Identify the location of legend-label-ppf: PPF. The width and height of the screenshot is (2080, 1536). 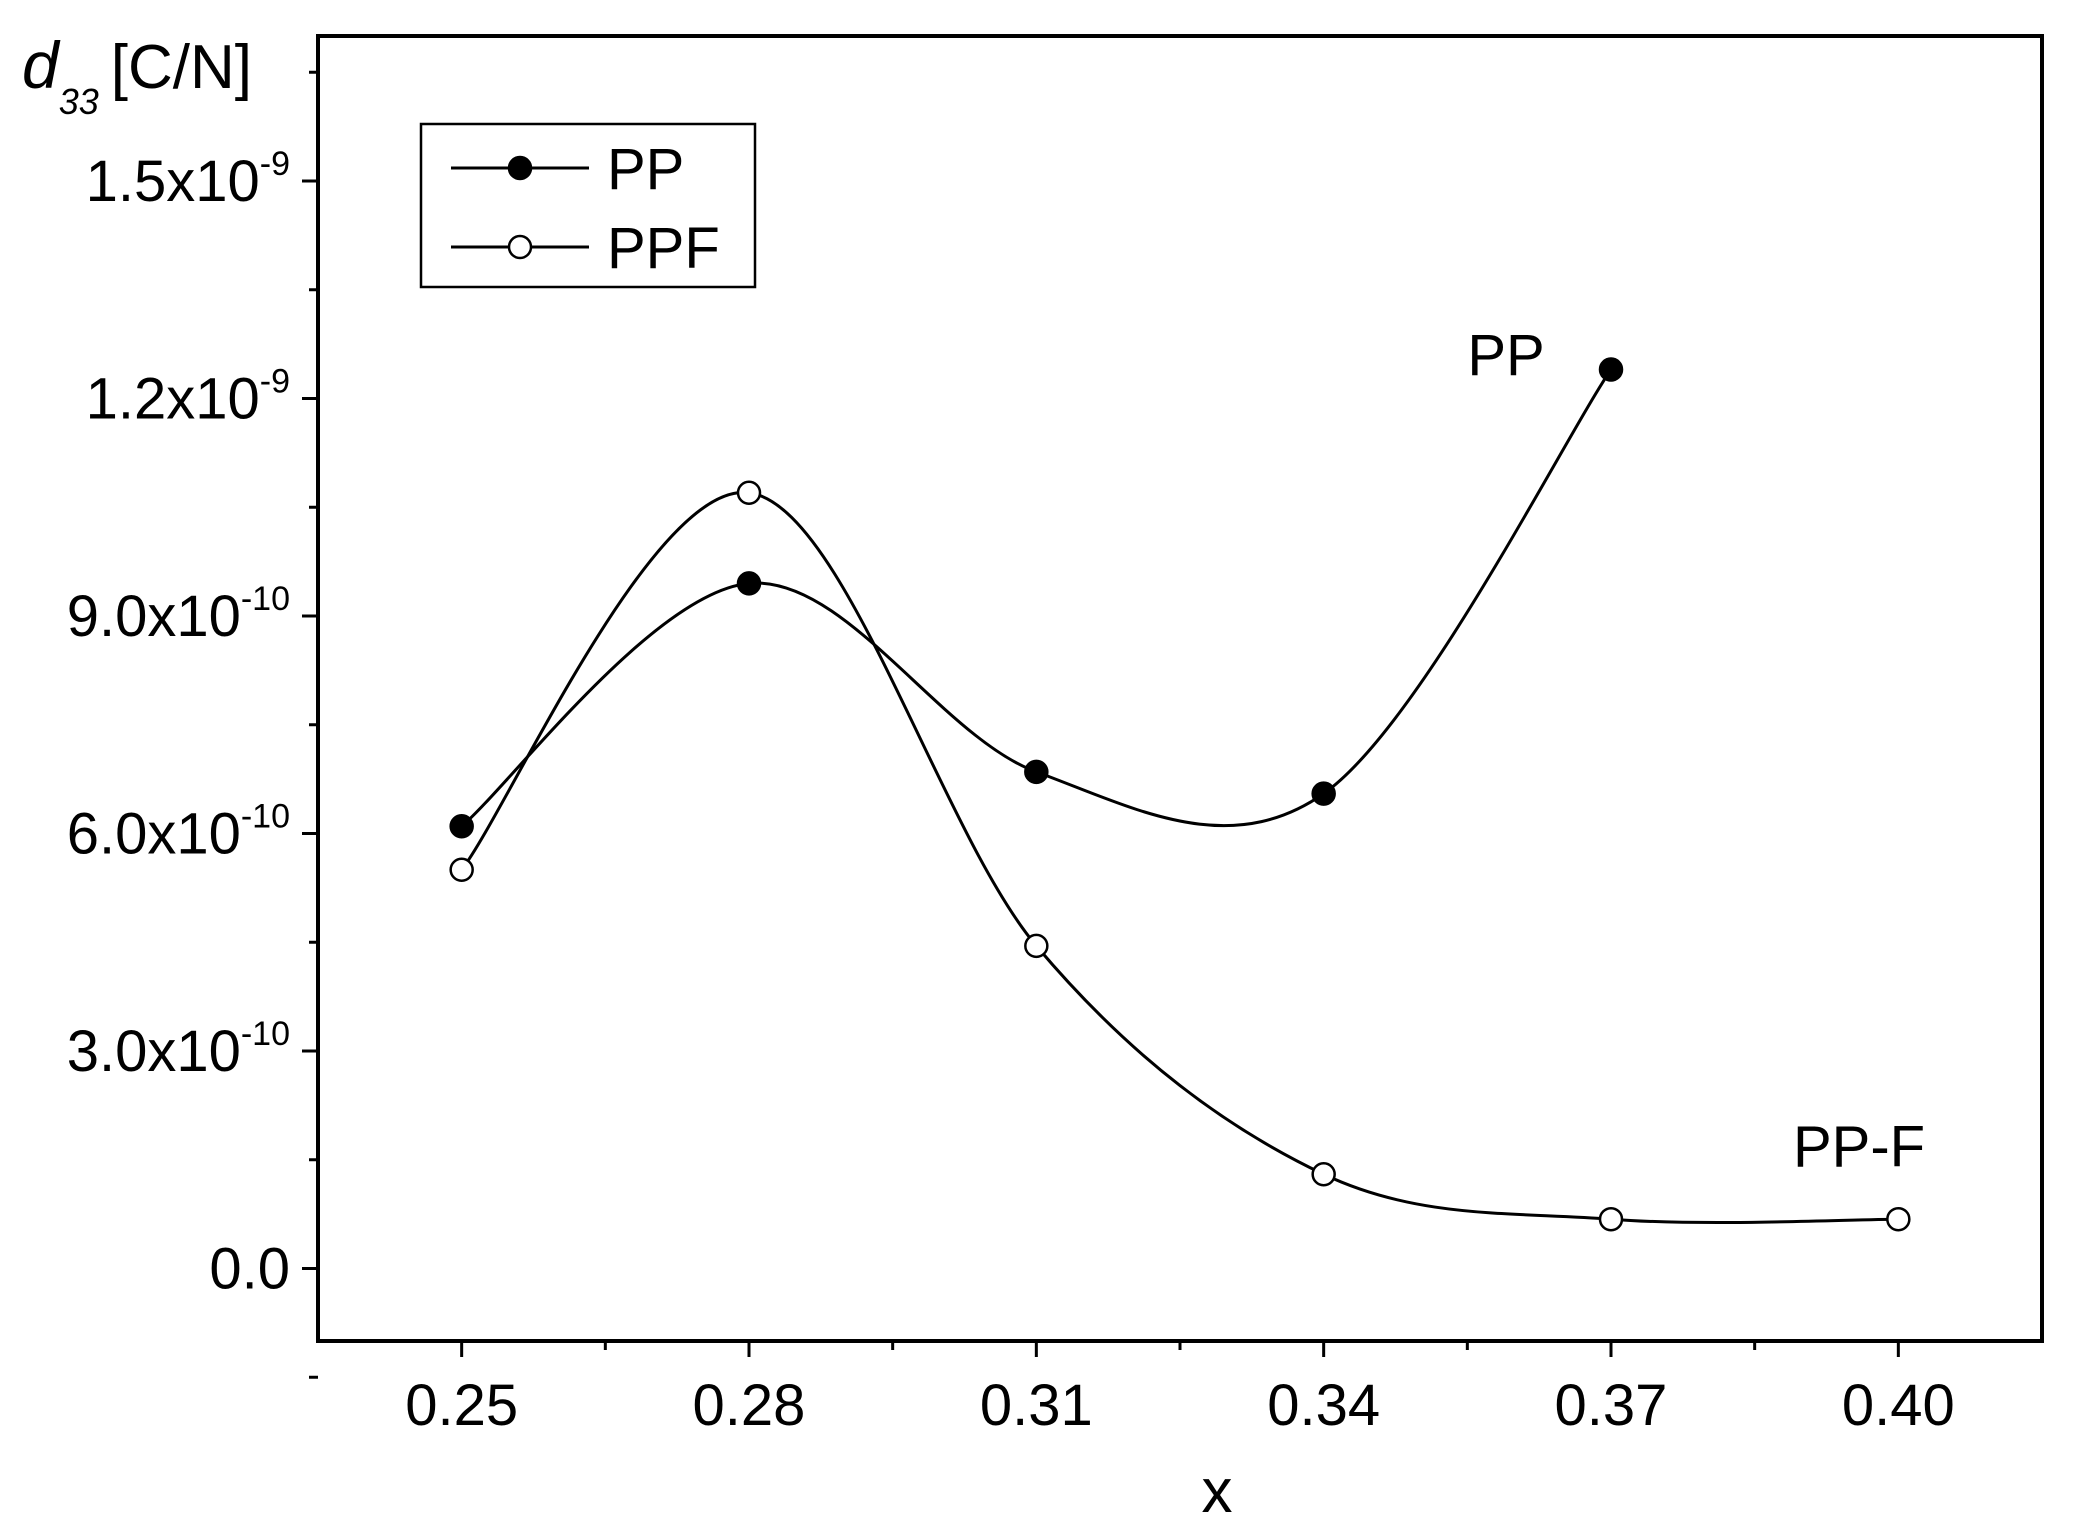
(663, 248).